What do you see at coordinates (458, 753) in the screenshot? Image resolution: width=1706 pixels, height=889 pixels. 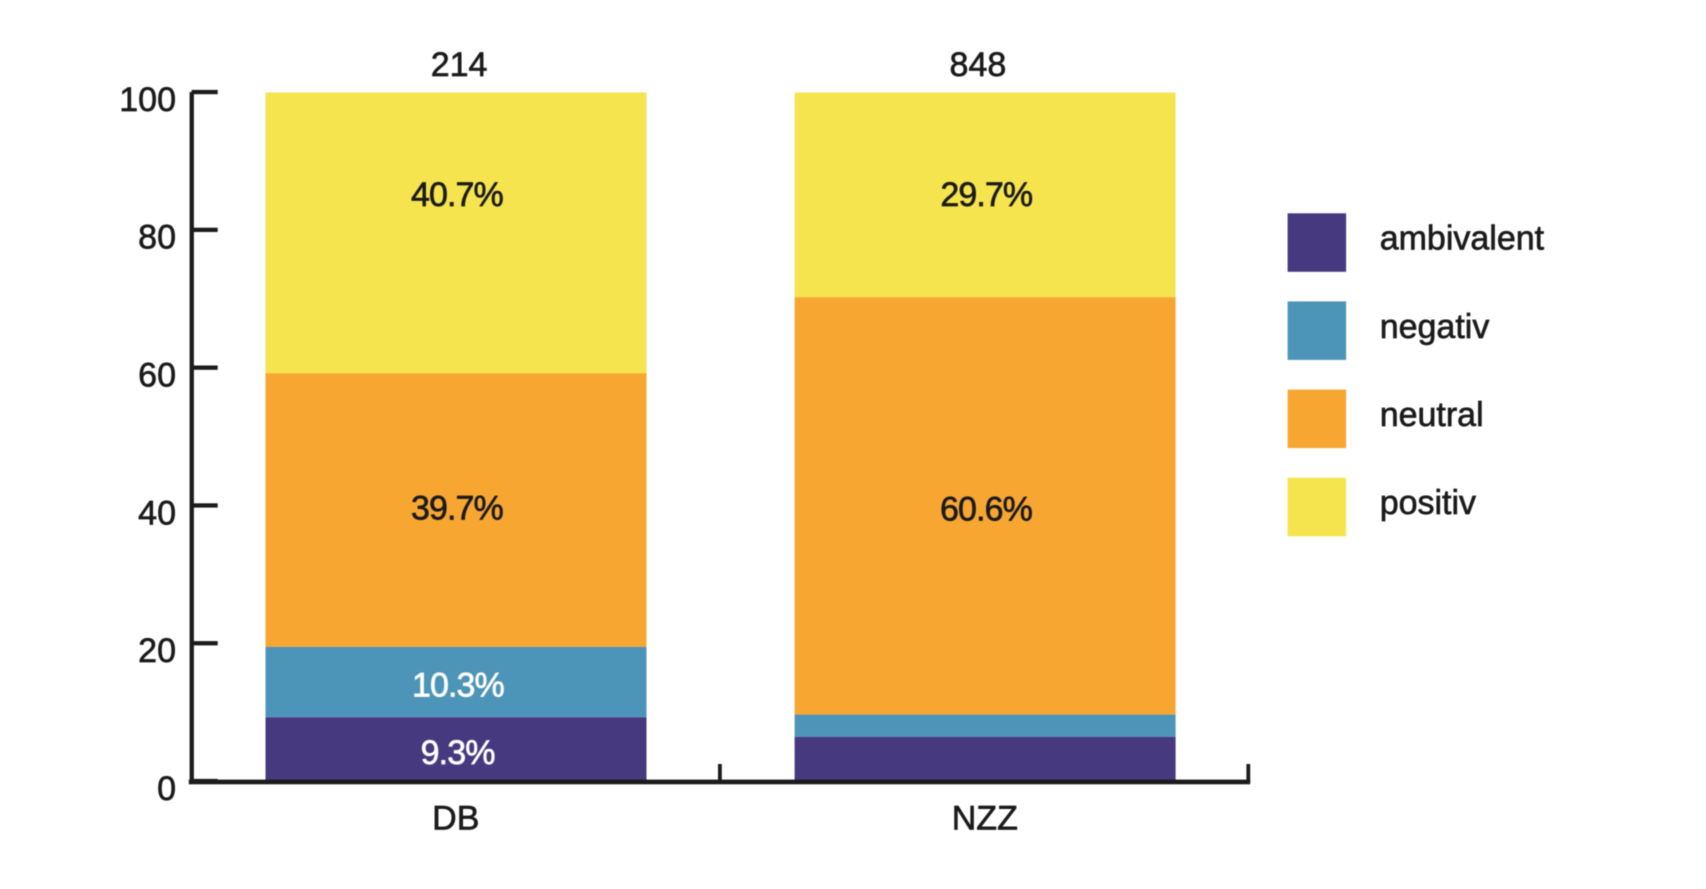 I see `svg-text: 9.3%` at bounding box center [458, 753].